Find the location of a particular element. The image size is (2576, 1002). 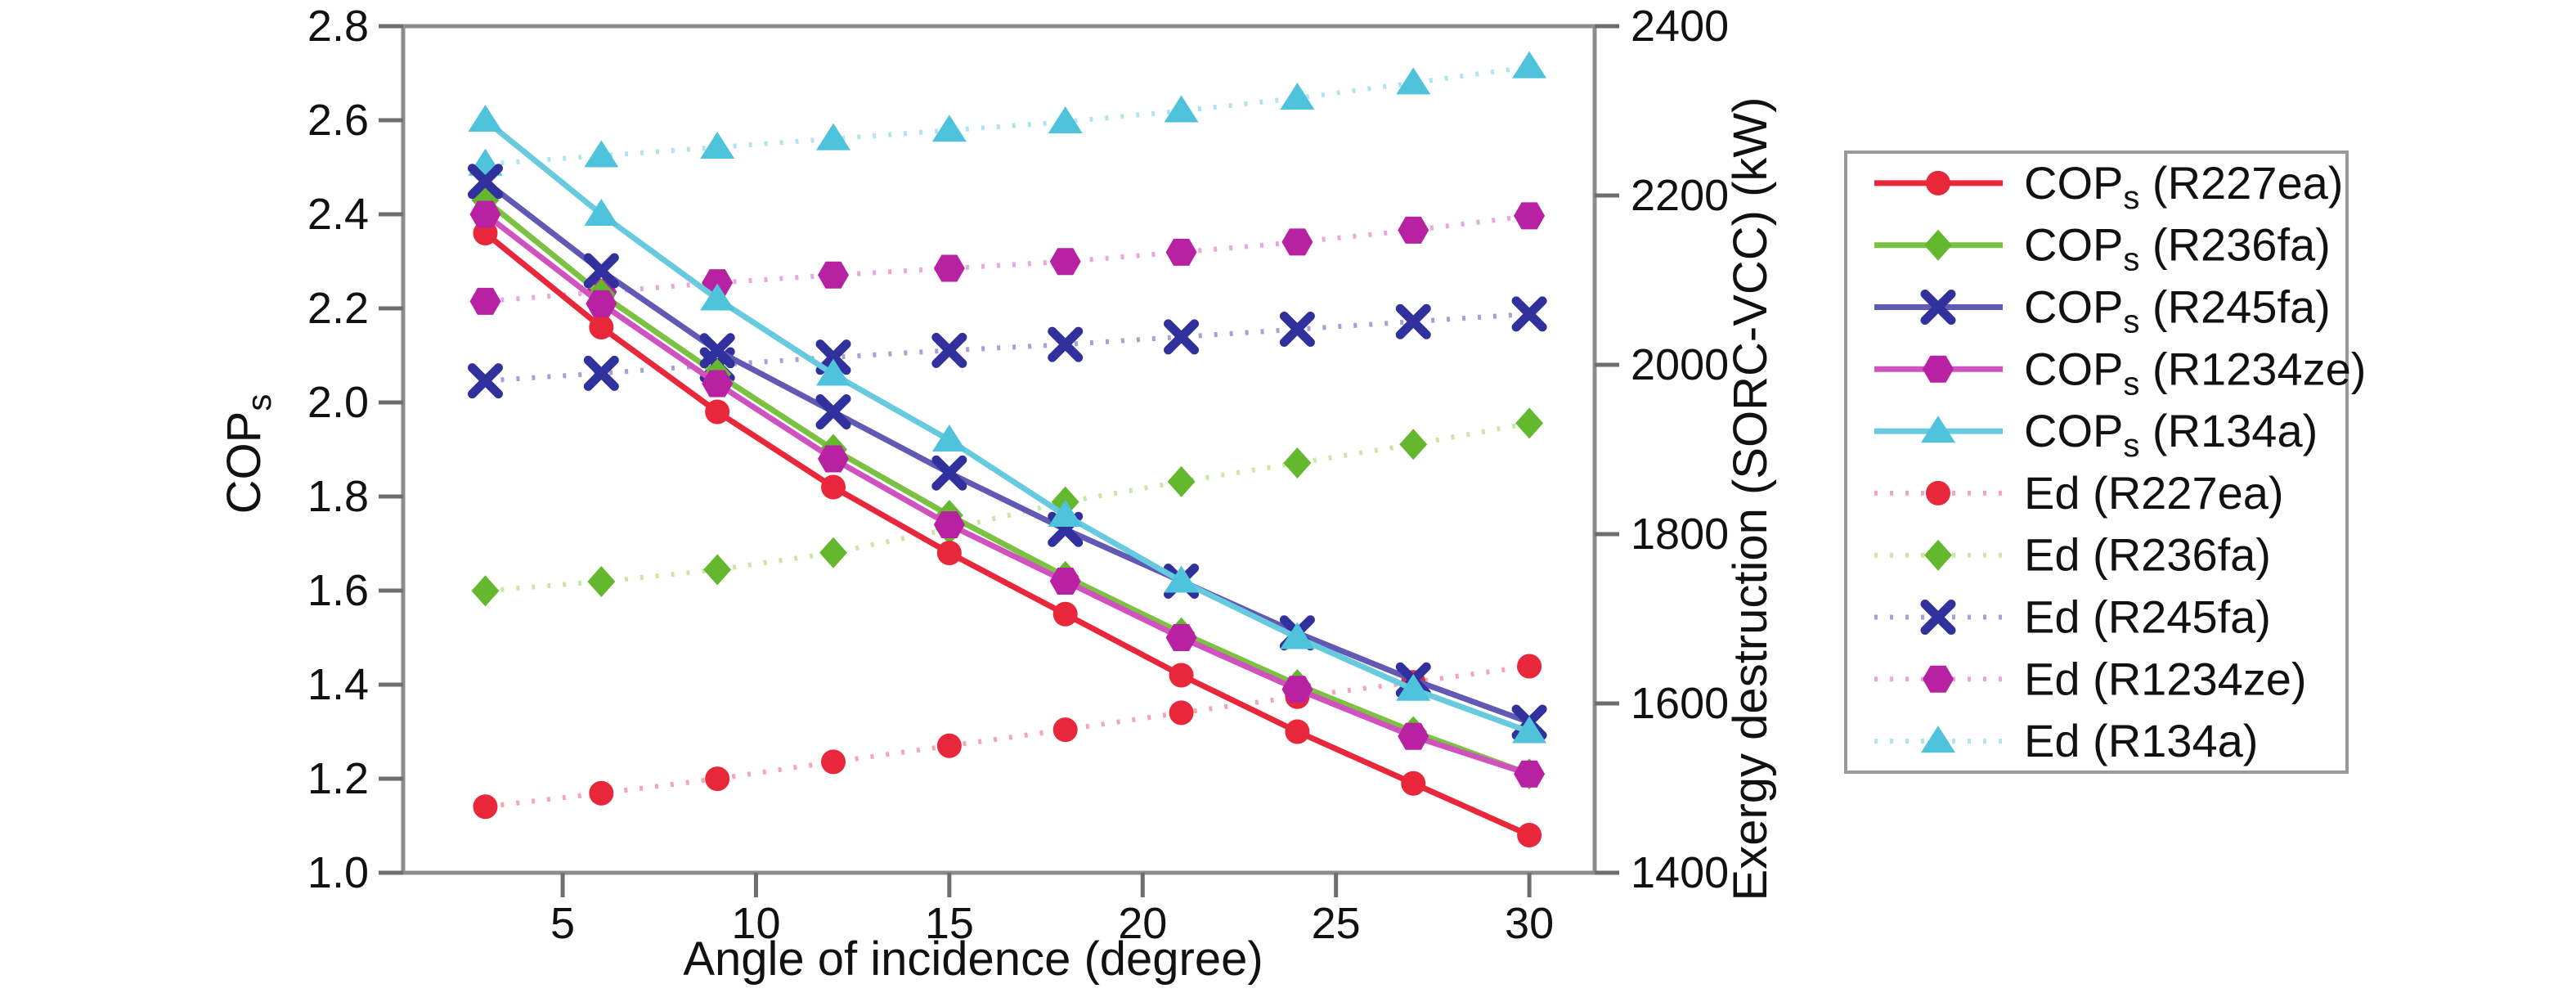

legend-item-ed-r1234ze: Ed (R1234ze) is located at coordinates (2090, 678).